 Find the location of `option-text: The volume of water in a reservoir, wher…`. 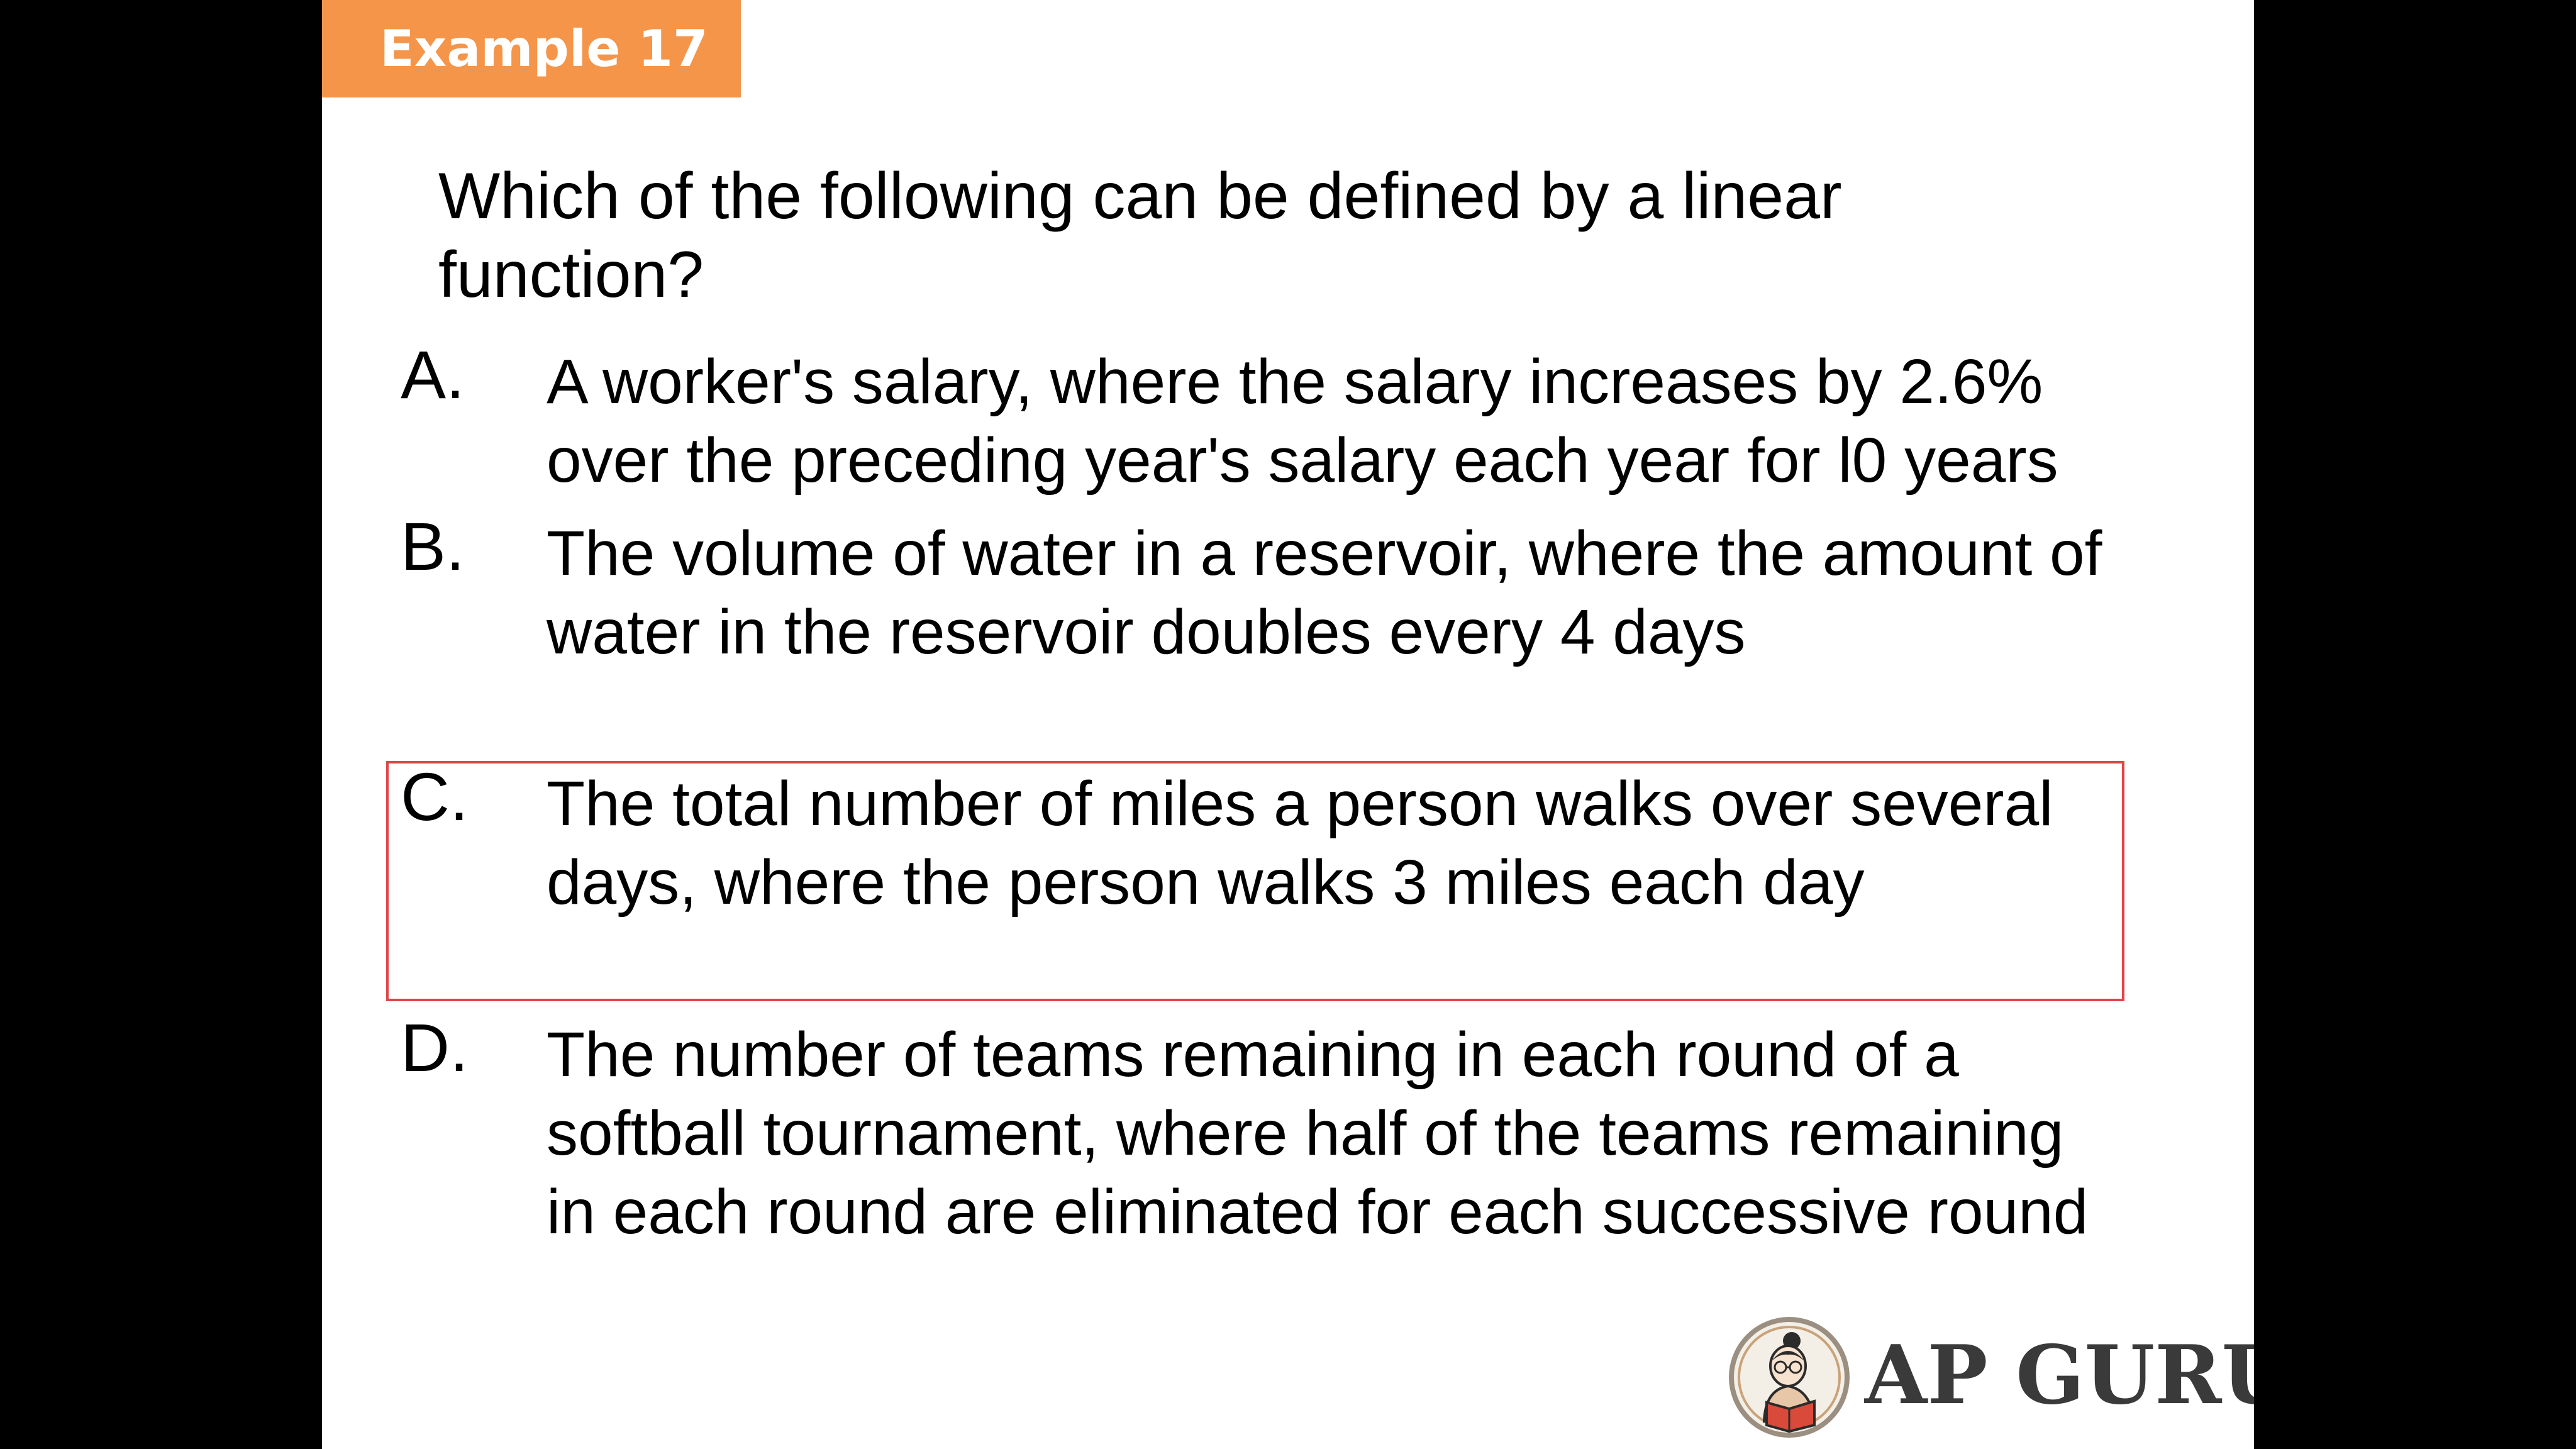

option-text: The volume of water in a reservoir, wher… is located at coordinates (1324, 592).